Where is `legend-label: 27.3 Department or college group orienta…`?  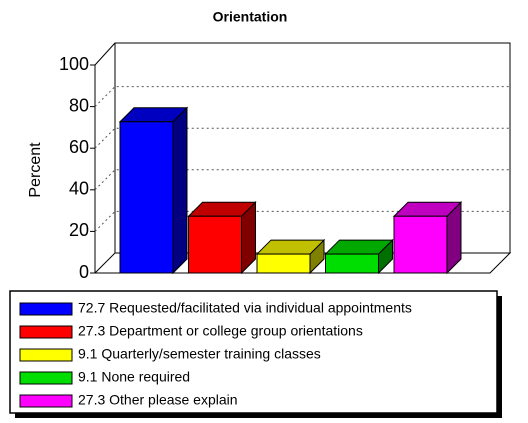 legend-label: 27.3 Department or college group orienta… is located at coordinates (220, 331).